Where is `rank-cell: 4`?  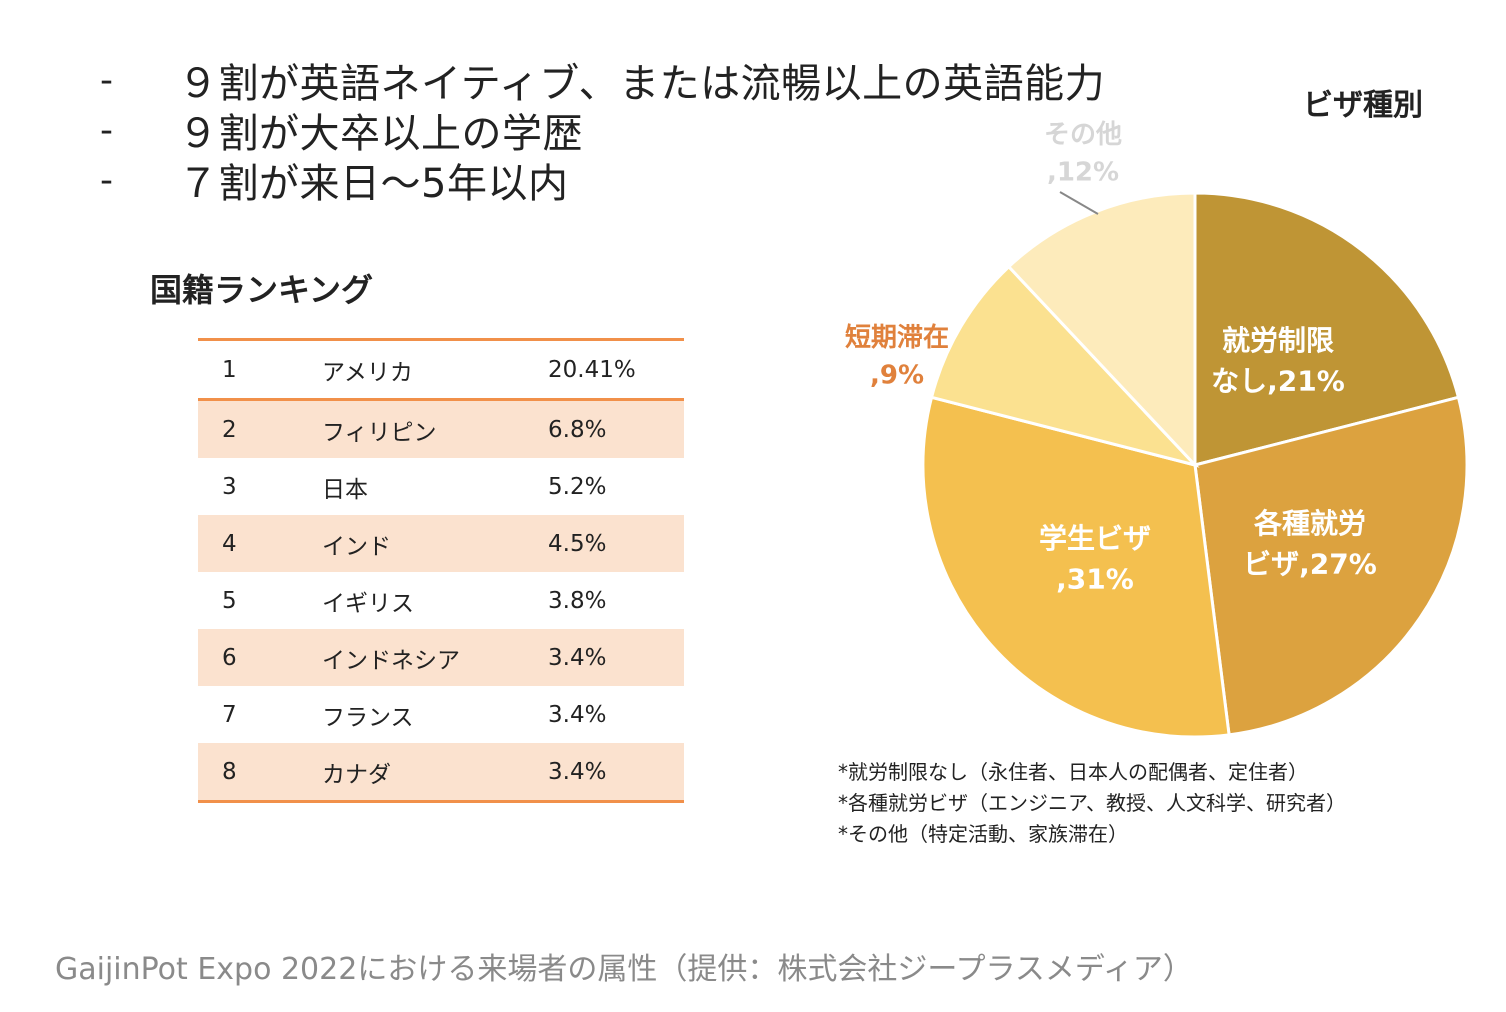 rank-cell: 4 is located at coordinates (260, 543).